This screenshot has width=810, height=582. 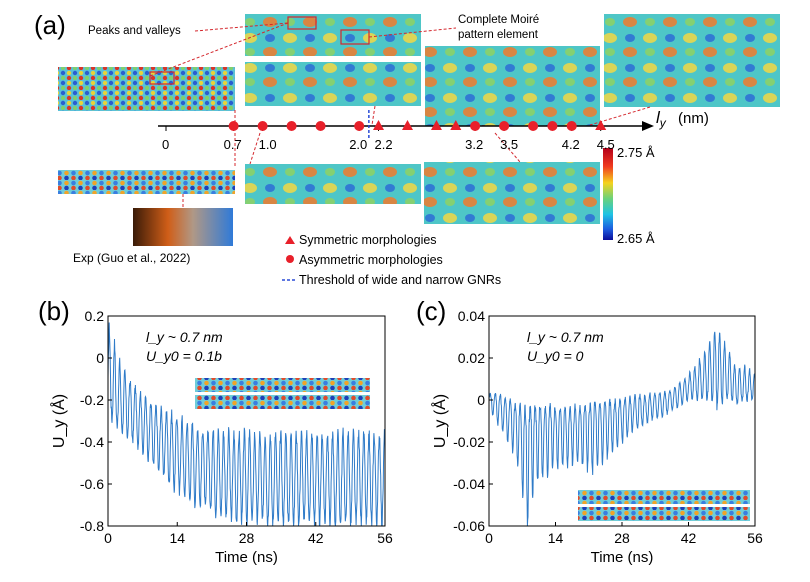 What do you see at coordinates (512, 193) in the screenshot?
I see `ribbon-image-wide-bottom` at bounding box center [512, 193].